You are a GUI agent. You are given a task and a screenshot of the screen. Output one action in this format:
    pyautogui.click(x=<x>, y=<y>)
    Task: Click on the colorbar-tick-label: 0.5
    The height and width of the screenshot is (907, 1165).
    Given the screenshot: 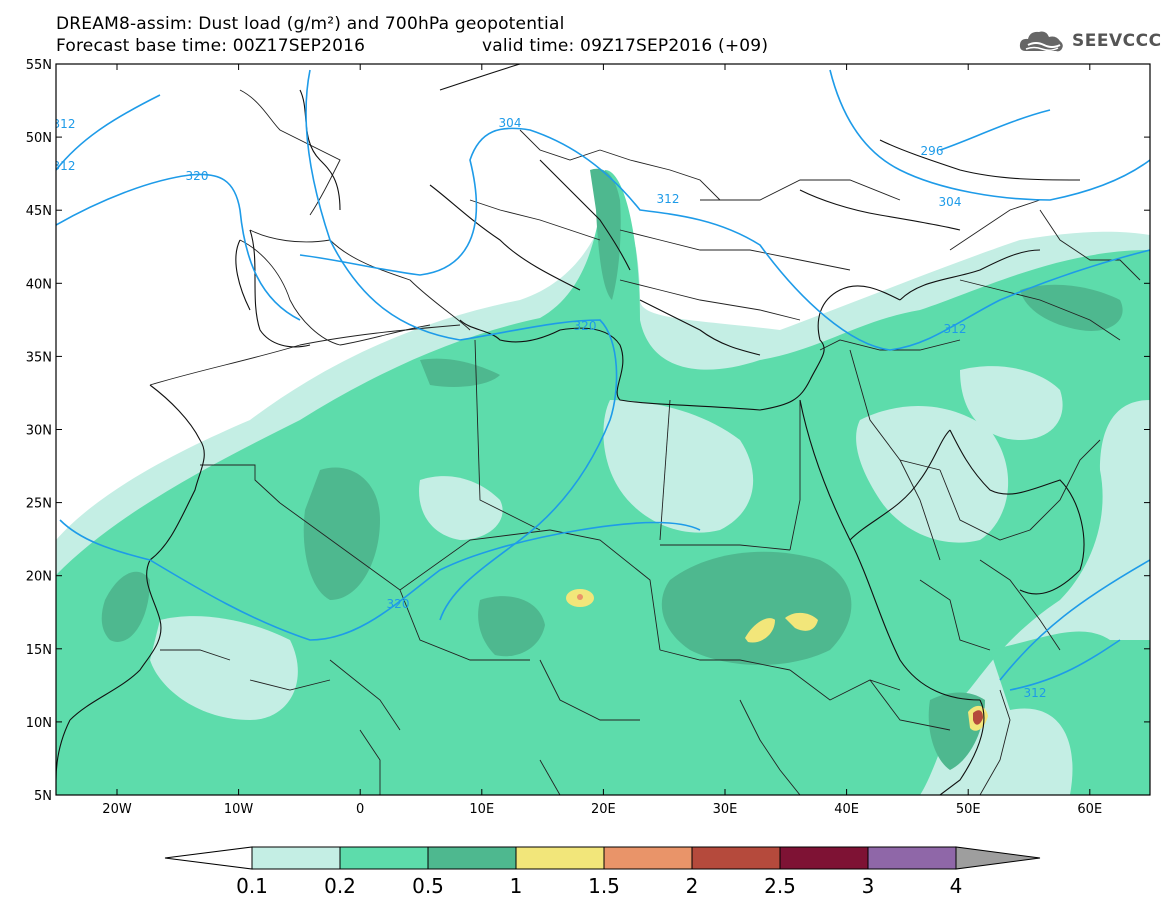 What is the action you would take?
    pyautogui.click(x=428, y=886)
    